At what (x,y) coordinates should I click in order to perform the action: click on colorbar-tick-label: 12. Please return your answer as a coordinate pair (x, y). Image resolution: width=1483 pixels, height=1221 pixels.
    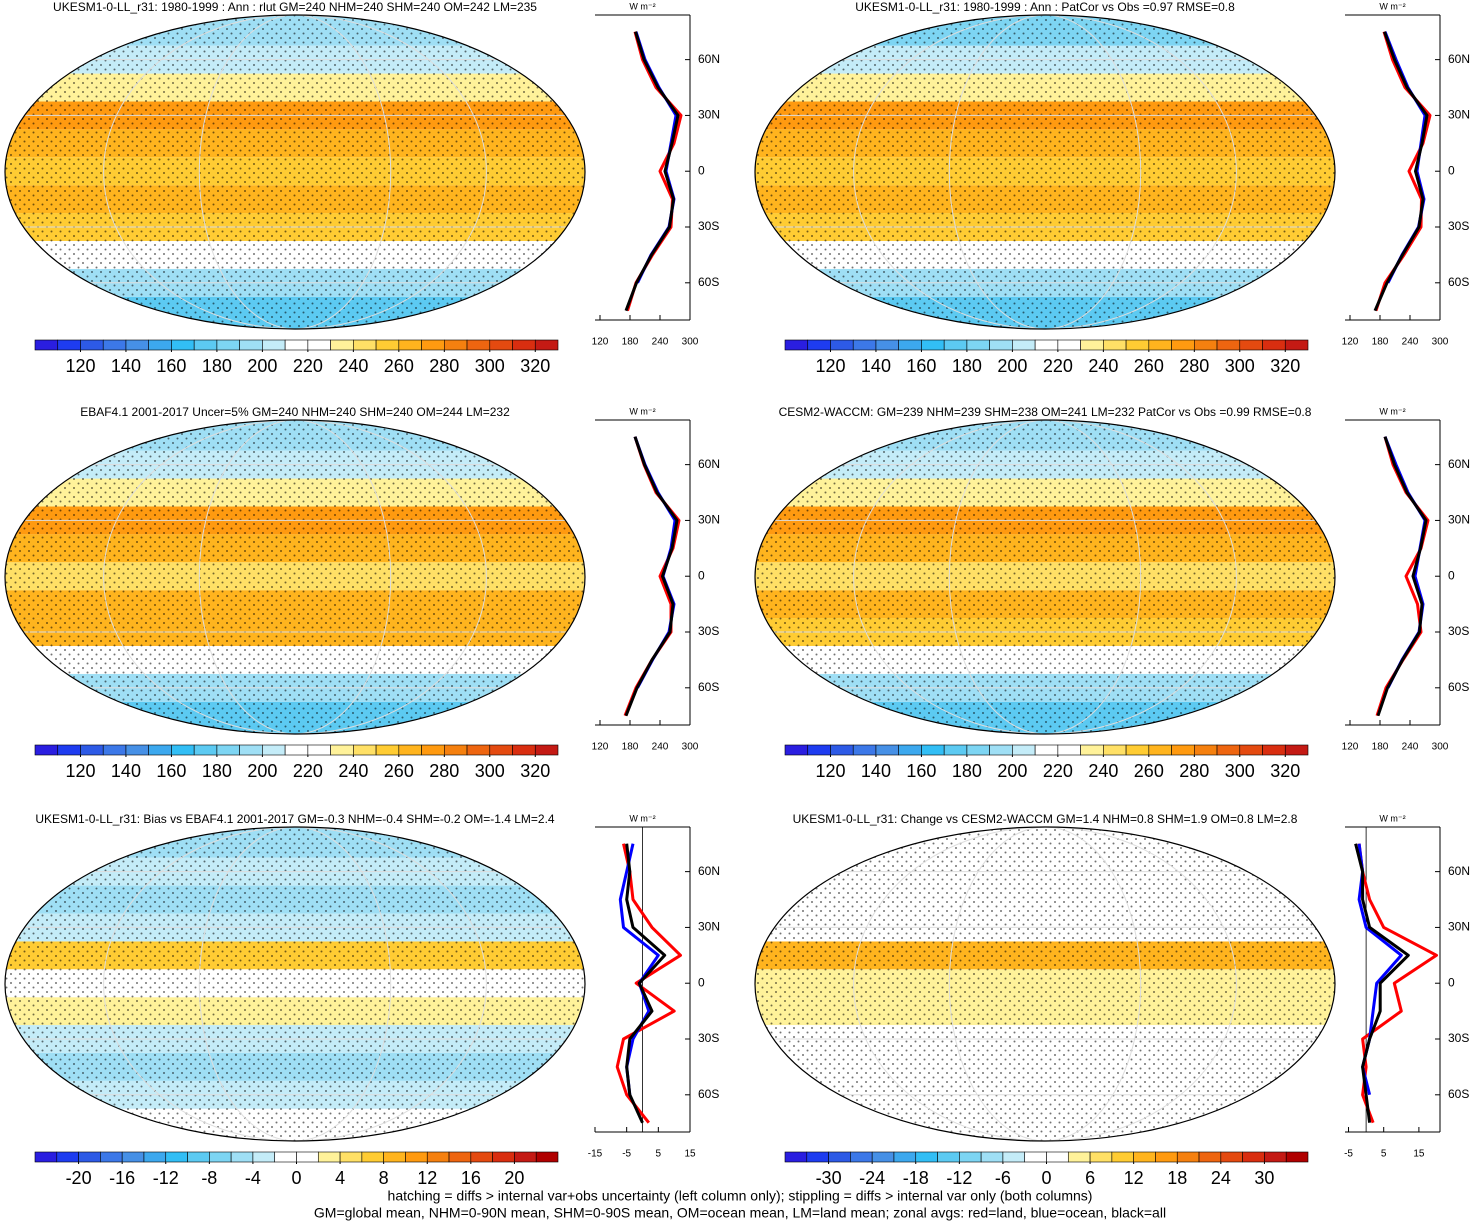
    Looking at the image, I should click on (427, 1178).